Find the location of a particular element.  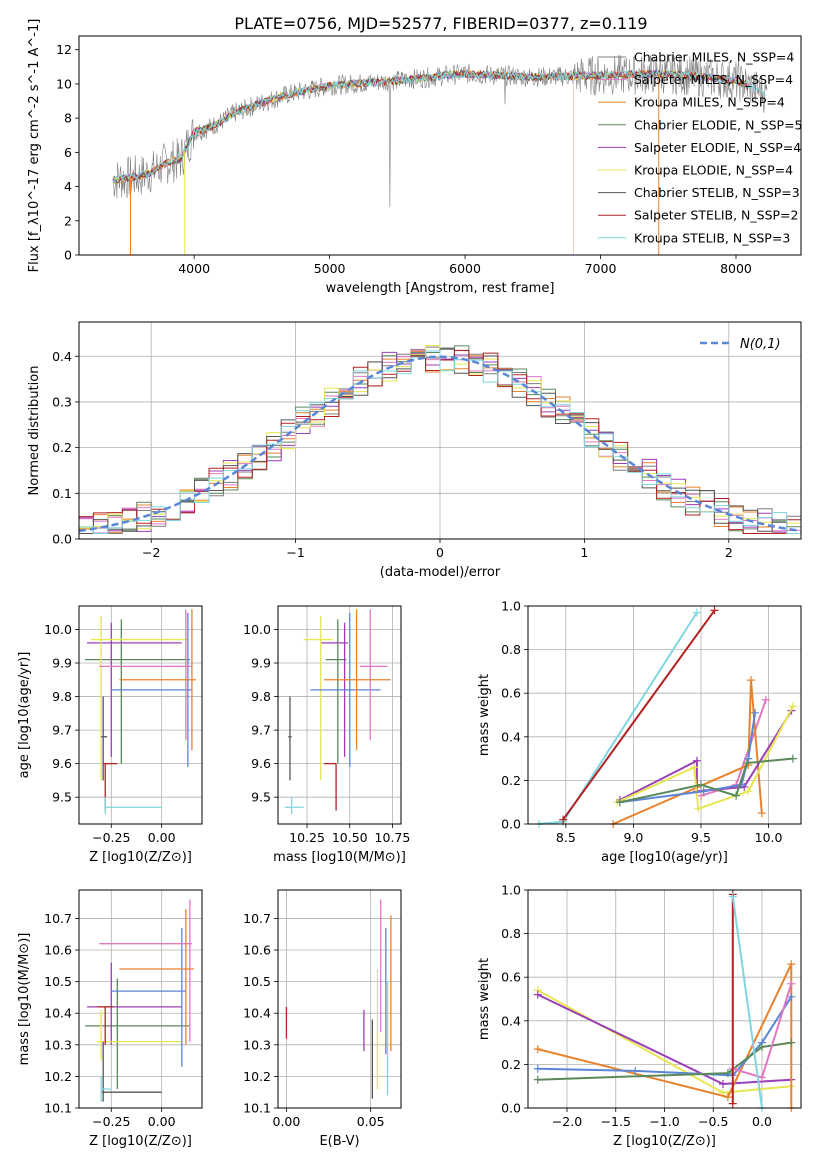

x-tick-label: 10.0 is located at coordinates (769, 837).